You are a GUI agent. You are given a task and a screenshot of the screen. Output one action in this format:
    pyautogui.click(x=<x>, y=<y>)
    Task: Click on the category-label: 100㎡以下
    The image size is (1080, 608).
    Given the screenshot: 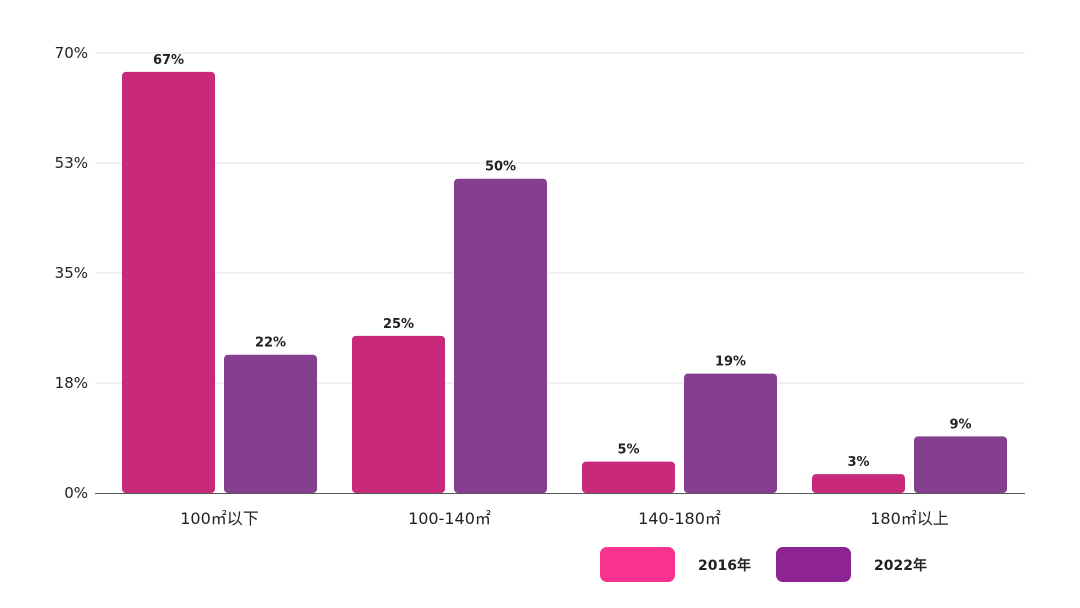 What is the action you would take?
    pyautogui.click(x=219, y=518)
    